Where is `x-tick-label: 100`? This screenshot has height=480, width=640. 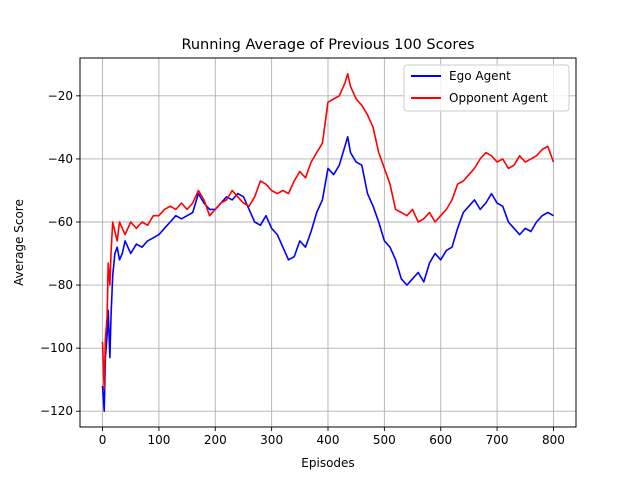
x-tick-label: 100 is located at coordinates (158, 440).